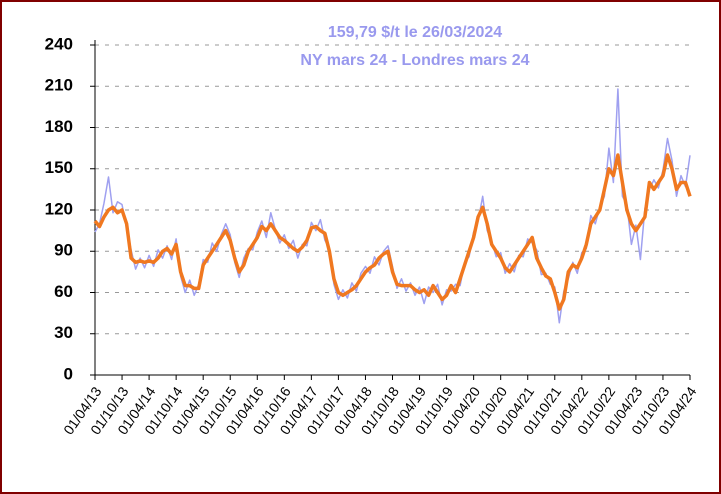 The height and width of the screenshot is (494, 721). I want to click on y-tick-label: 90, so click(63, 250).